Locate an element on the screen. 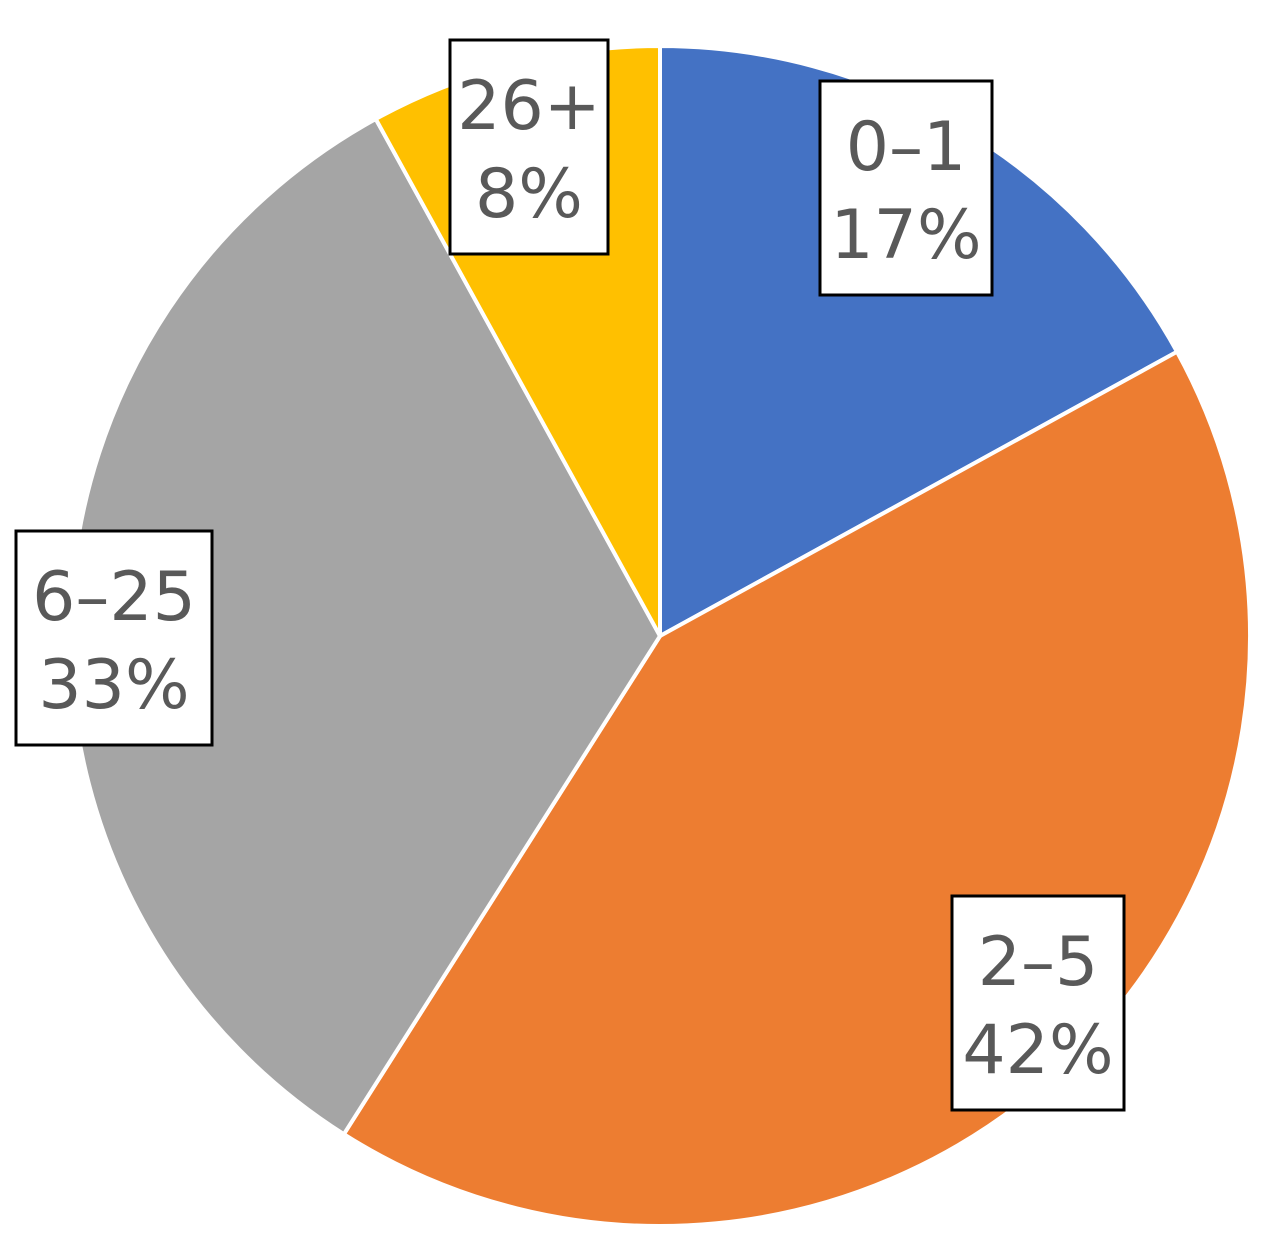 The image size is (1262, 1253). data-label-percent: 42% is located at coordinates (1037, 1050).